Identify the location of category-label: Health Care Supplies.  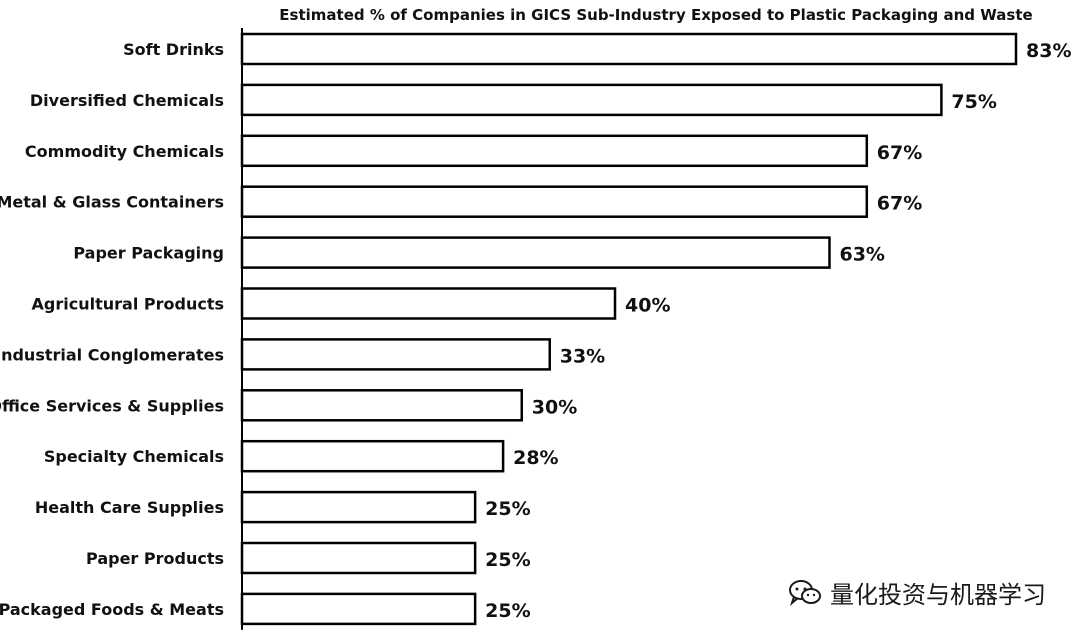
(129, 507).